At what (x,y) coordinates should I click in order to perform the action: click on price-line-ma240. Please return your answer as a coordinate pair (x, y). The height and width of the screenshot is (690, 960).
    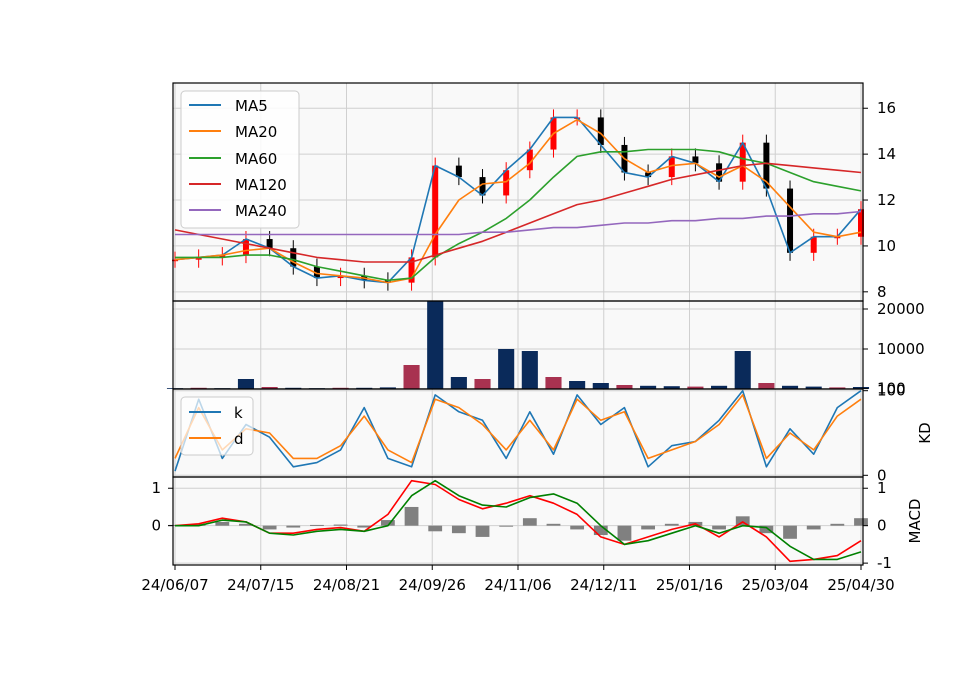
    Looking at the image, I should click on (518, 223).